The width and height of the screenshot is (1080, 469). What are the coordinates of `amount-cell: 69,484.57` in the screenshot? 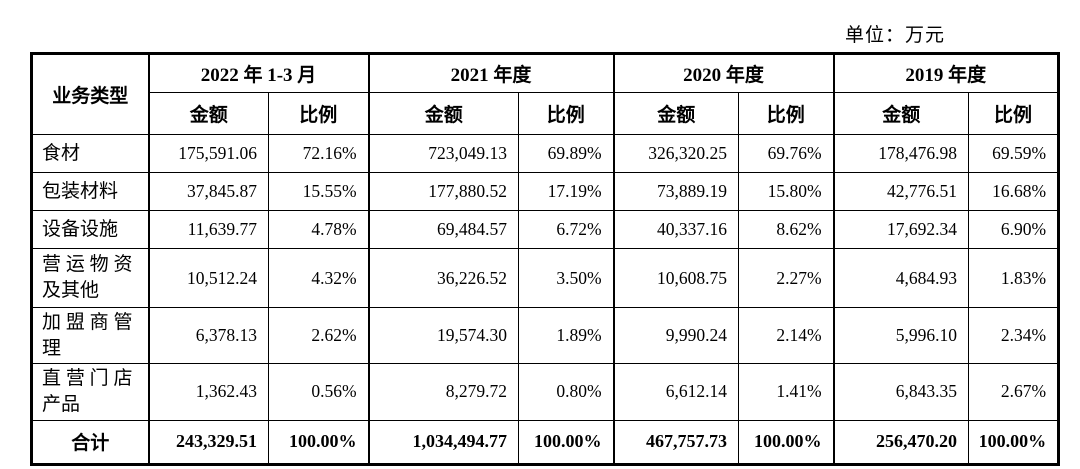 It's located at (443, 229).